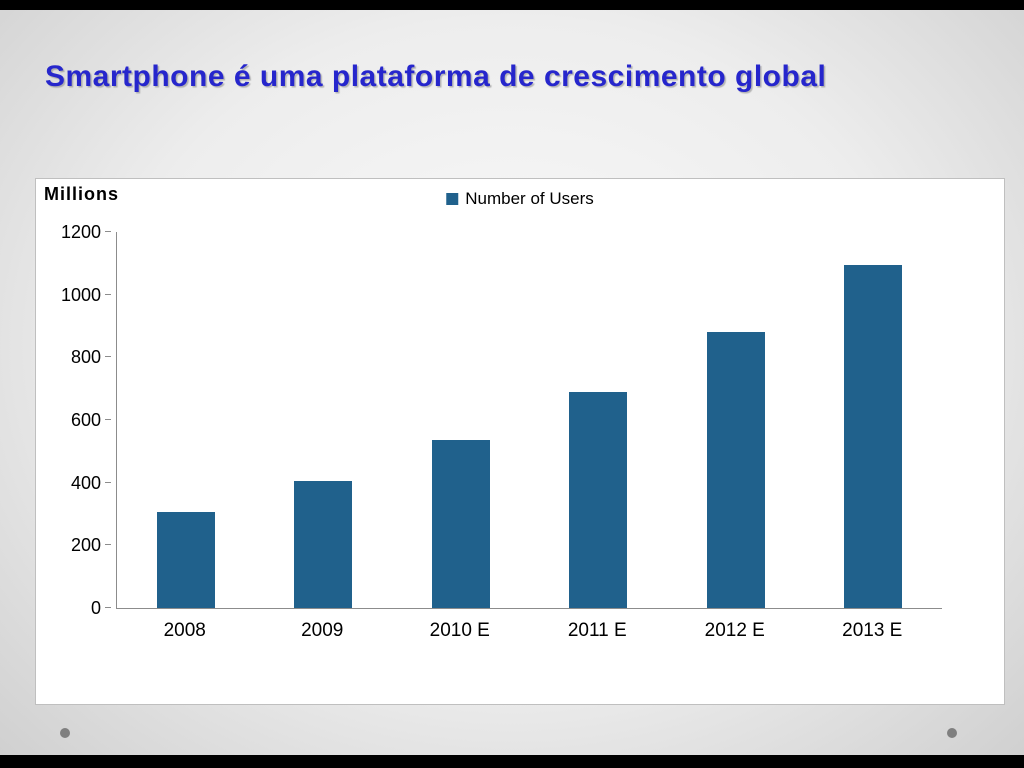 The image size is (1024, 768). I want to click on y-axis-units-label: Millions, so click(81, 194).